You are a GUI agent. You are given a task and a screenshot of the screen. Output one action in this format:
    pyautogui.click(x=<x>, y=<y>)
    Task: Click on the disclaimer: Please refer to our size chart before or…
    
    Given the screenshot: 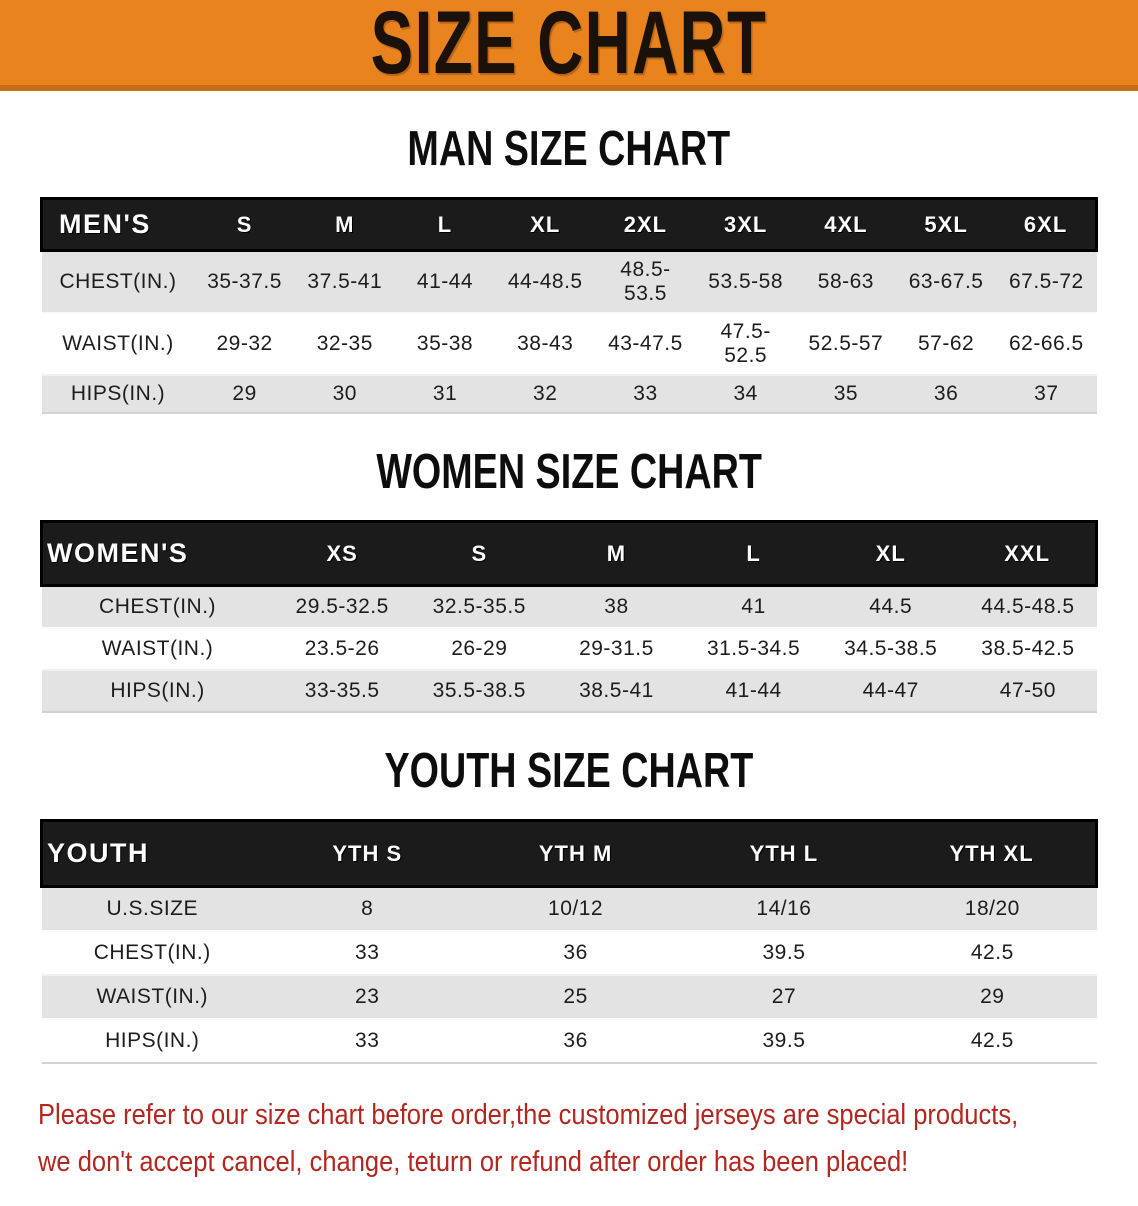 What is the action you would take?
    pyautogui.click(x=588, y=1139)
    